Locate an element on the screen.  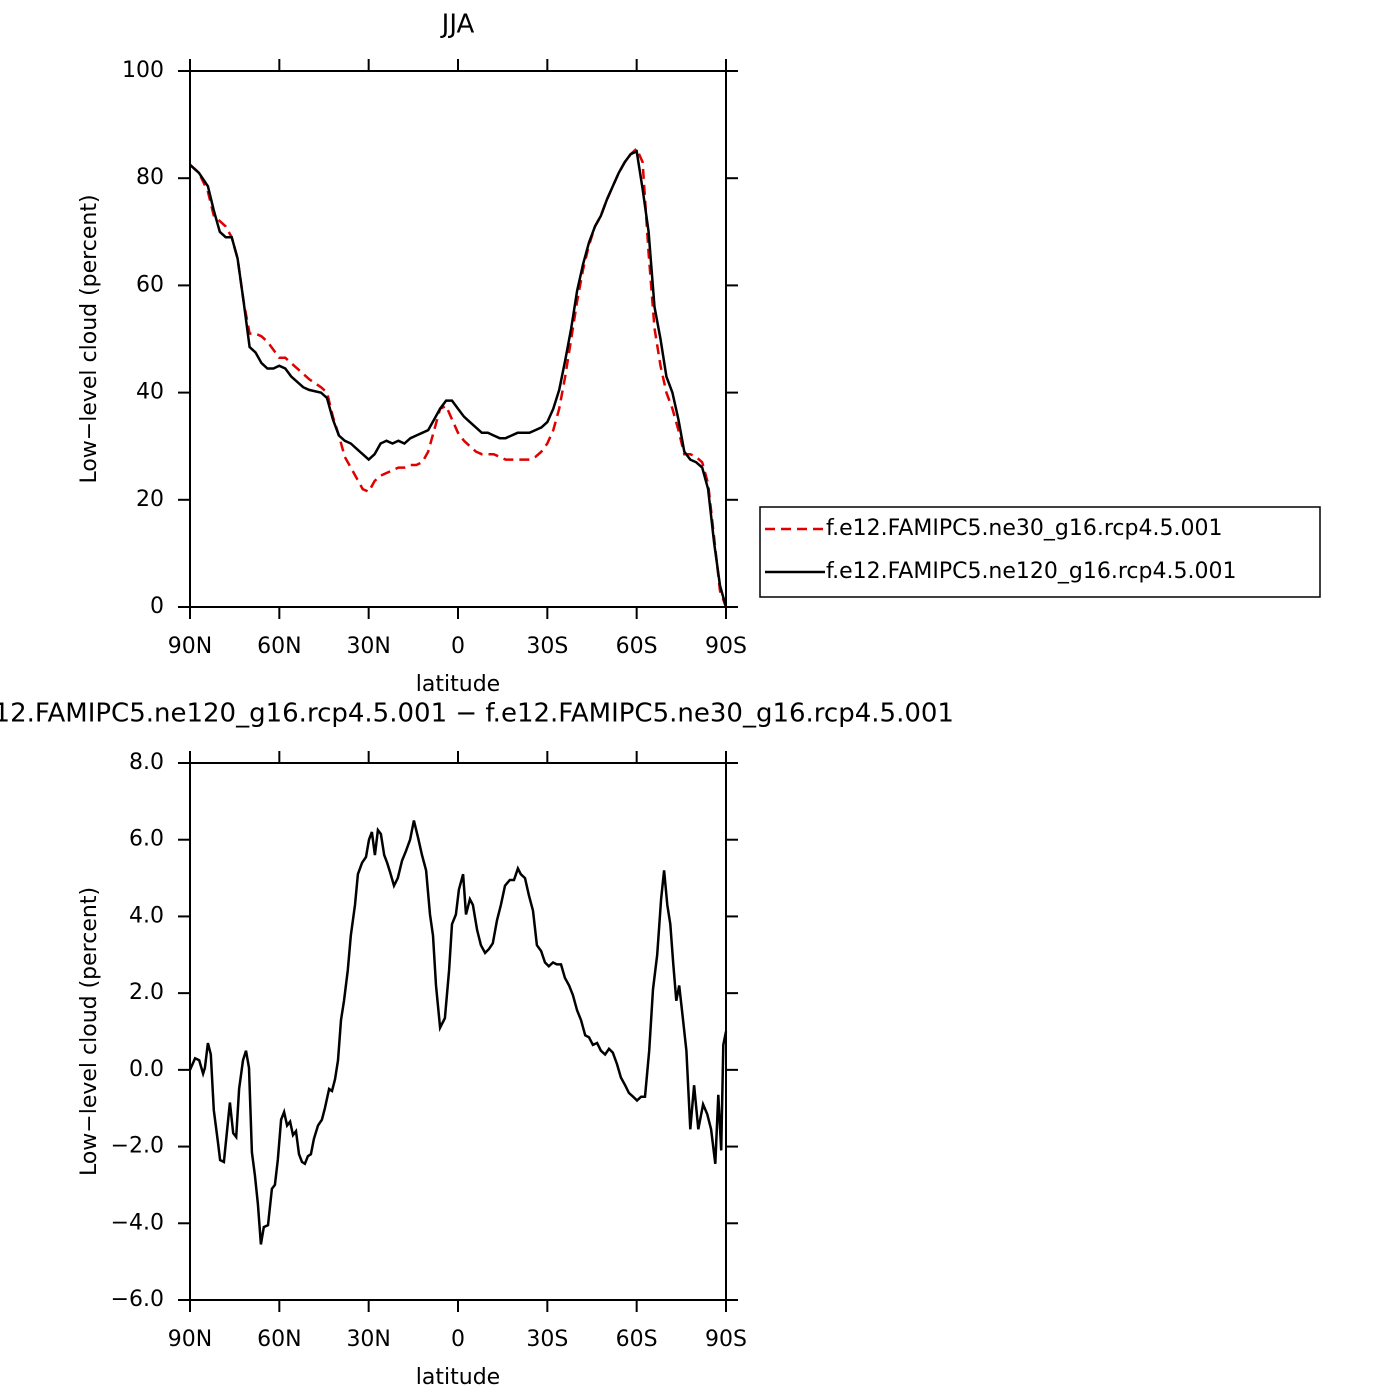
y-tick-label: 0 is located at coordinates (157, 606).